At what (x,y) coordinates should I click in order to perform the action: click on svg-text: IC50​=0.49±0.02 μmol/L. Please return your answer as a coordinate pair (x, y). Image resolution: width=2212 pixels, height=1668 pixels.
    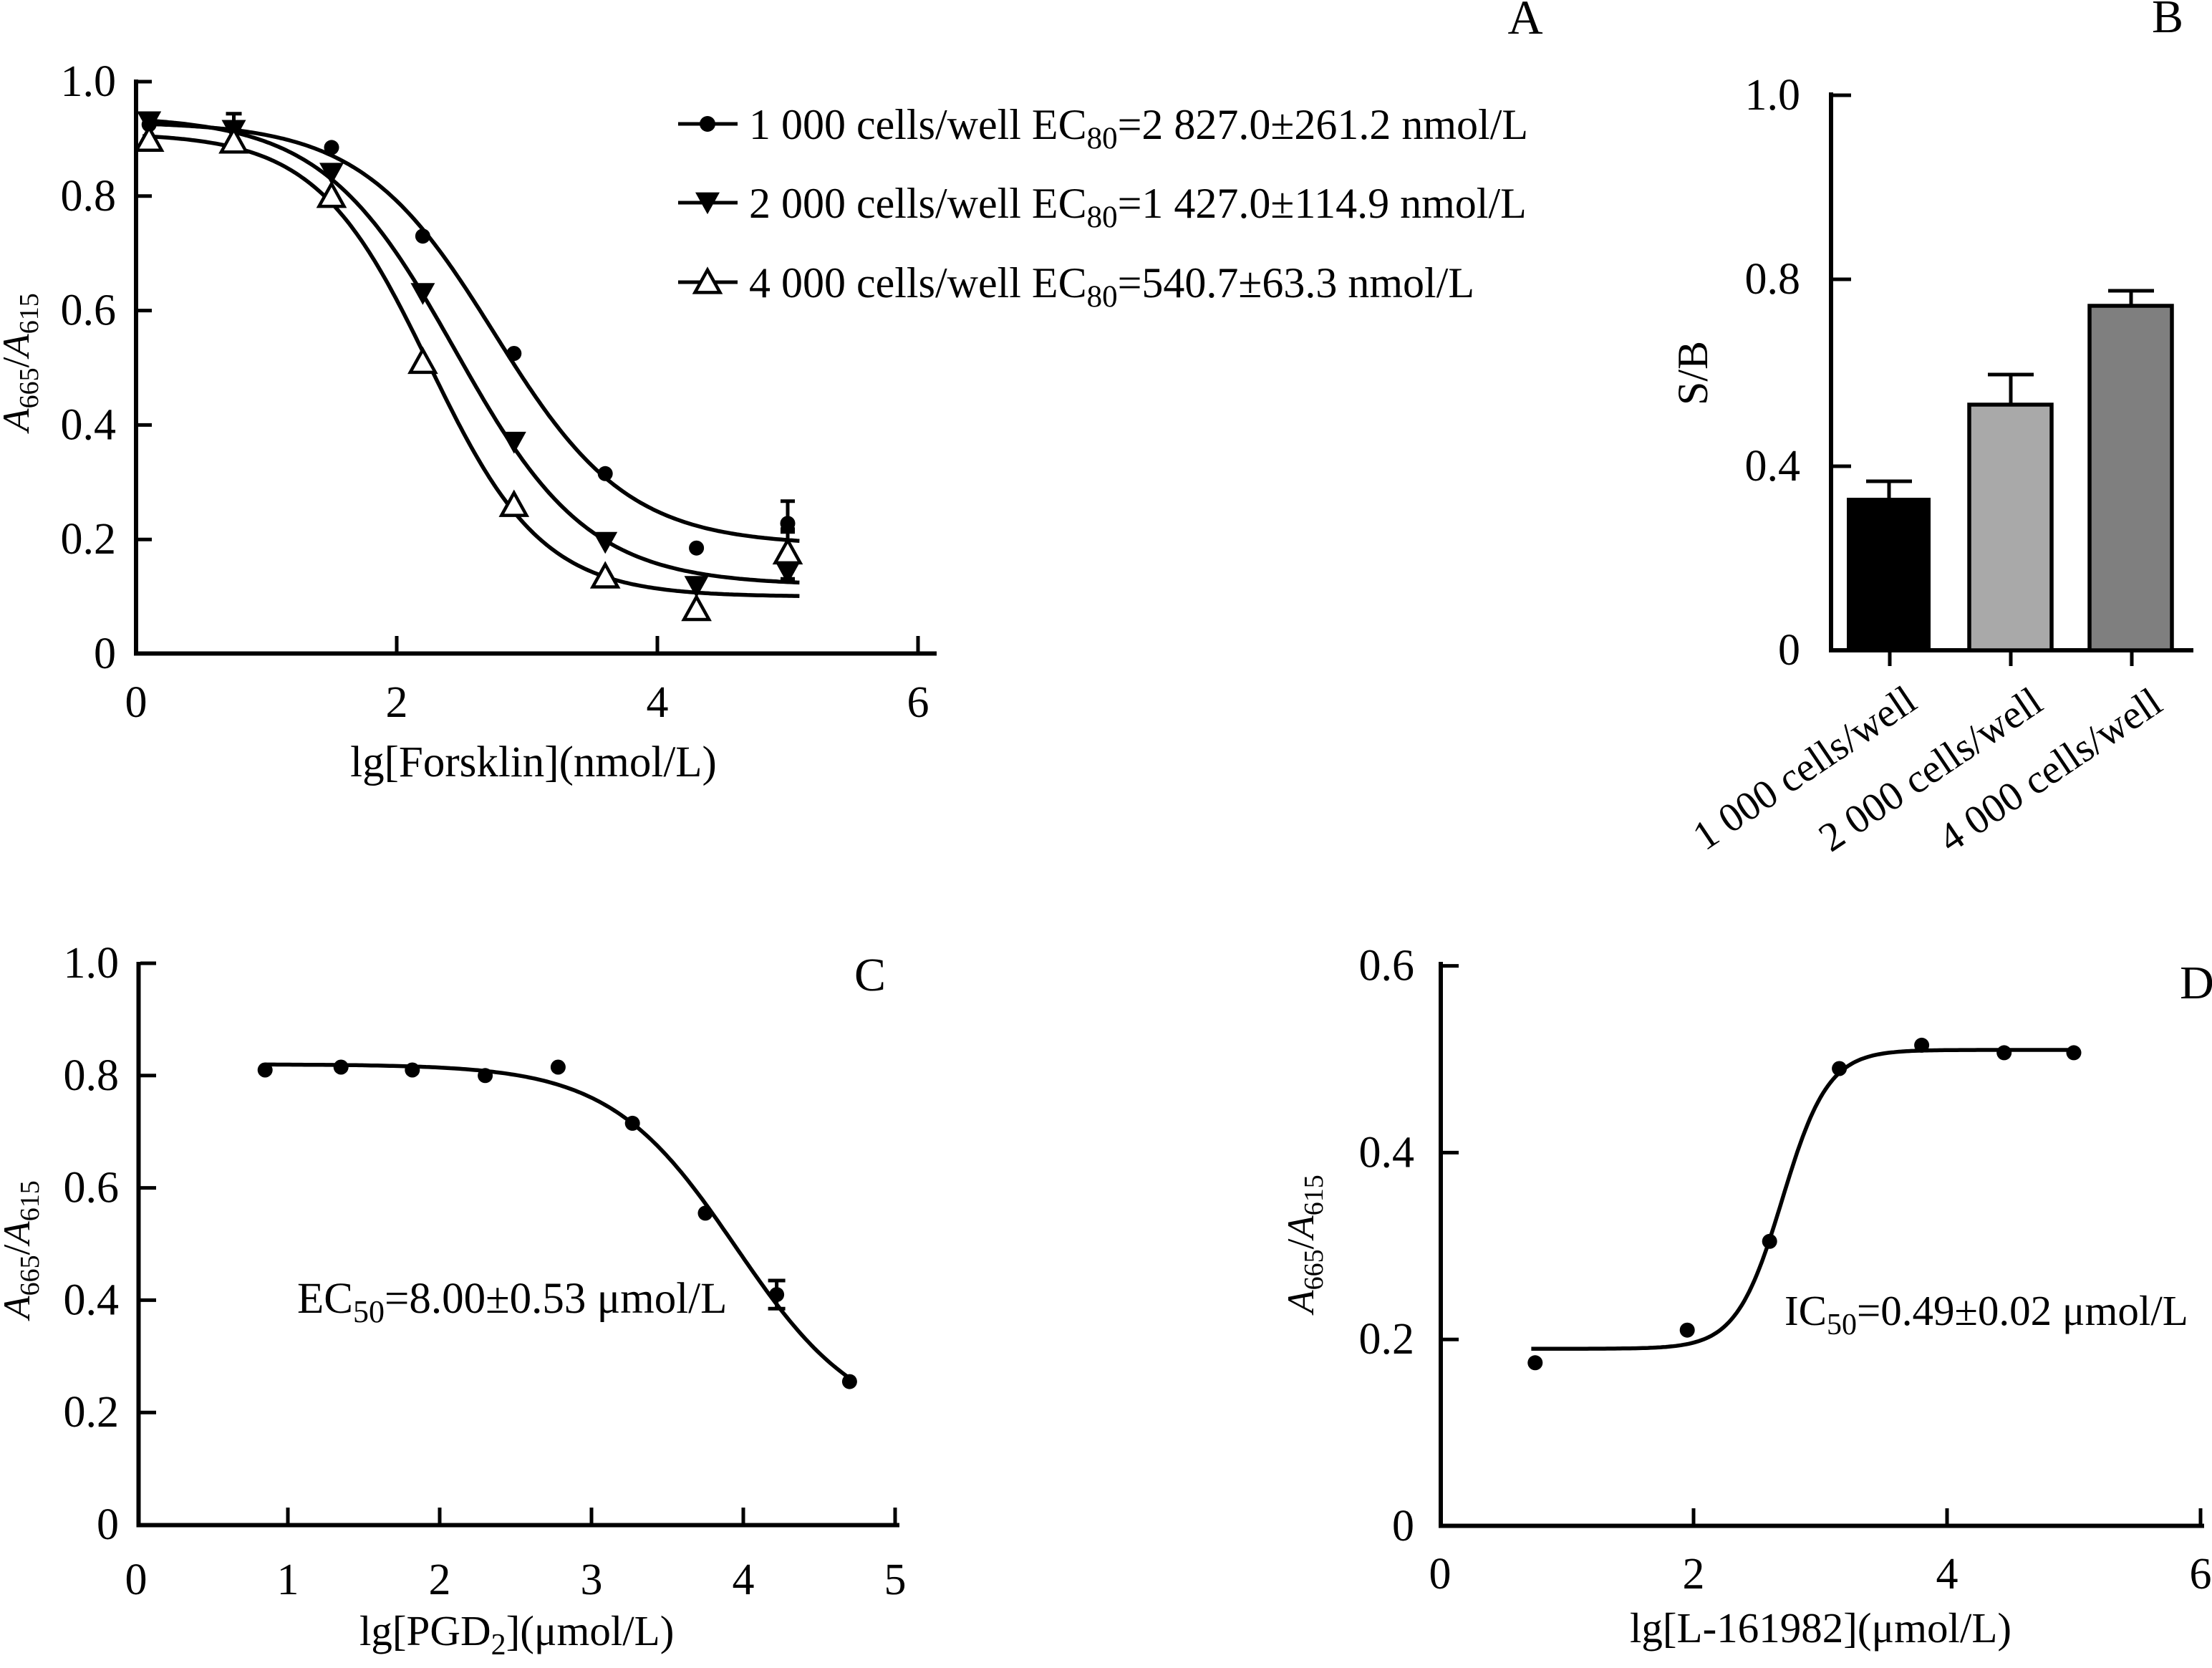
    Looking at the image, I should click on (1986, 1314).